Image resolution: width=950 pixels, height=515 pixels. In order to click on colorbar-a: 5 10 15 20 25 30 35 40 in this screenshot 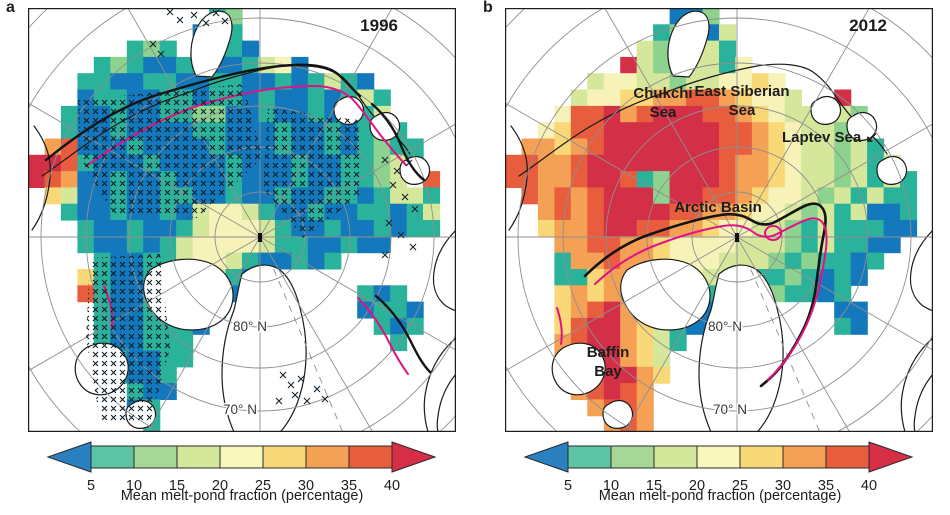, I will do `click(241, 467)`.